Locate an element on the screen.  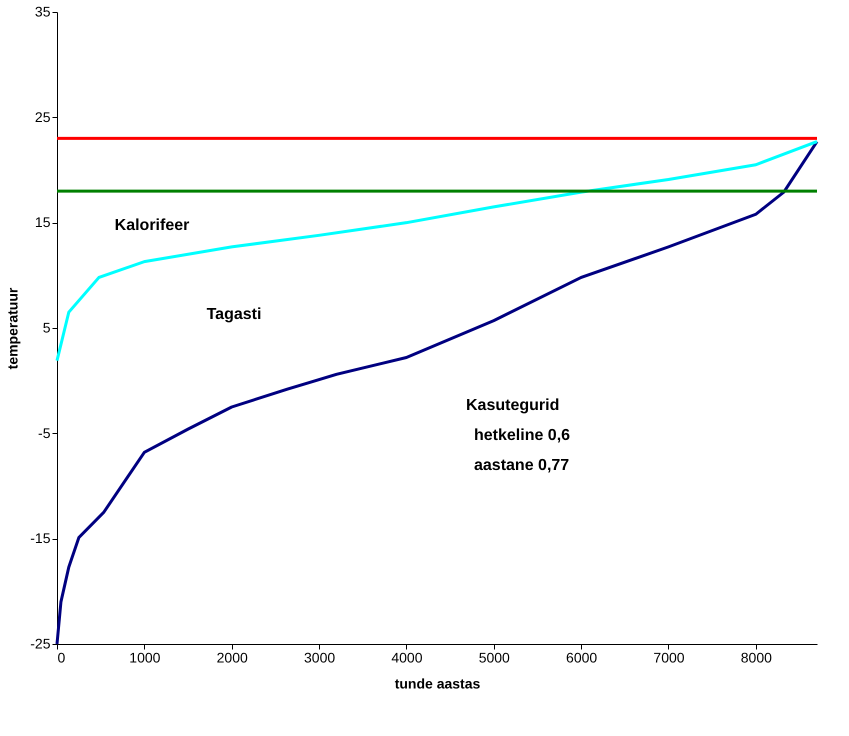
x-tick-label: 5000 is located at coordinates (494, 658).